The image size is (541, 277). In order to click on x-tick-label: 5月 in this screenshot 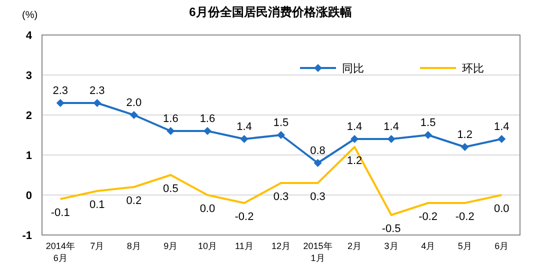, I will do `click(465, 246)`.